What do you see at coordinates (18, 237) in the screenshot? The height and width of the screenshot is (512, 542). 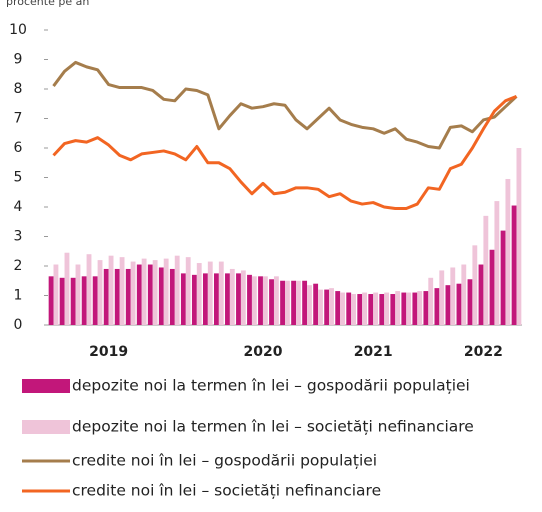 I see `y-tick-label: 3` at bounding box center [18, 237].